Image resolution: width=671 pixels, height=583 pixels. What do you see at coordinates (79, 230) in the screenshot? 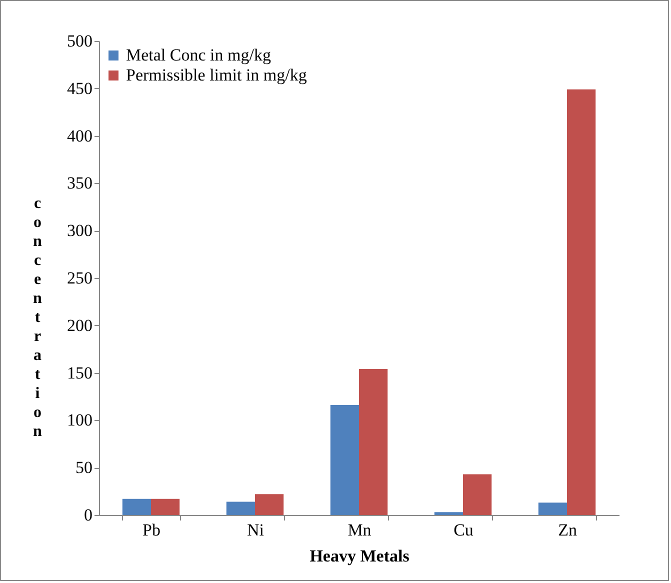
I see `y-tick-label: 300` at bounding box center [79, 230].